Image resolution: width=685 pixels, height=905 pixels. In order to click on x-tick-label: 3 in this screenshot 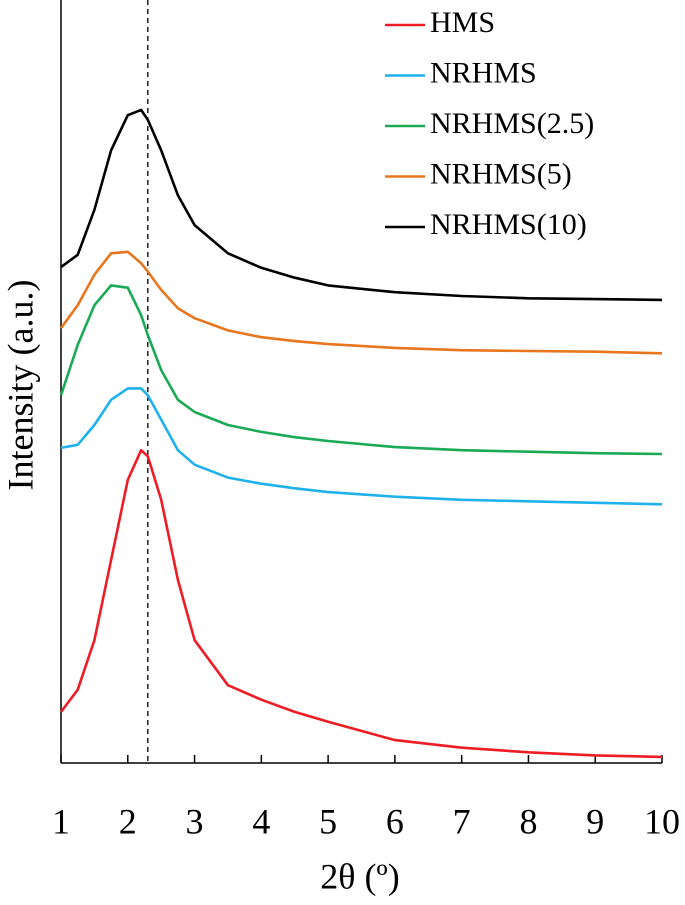, I will do `click(195, 821)`.